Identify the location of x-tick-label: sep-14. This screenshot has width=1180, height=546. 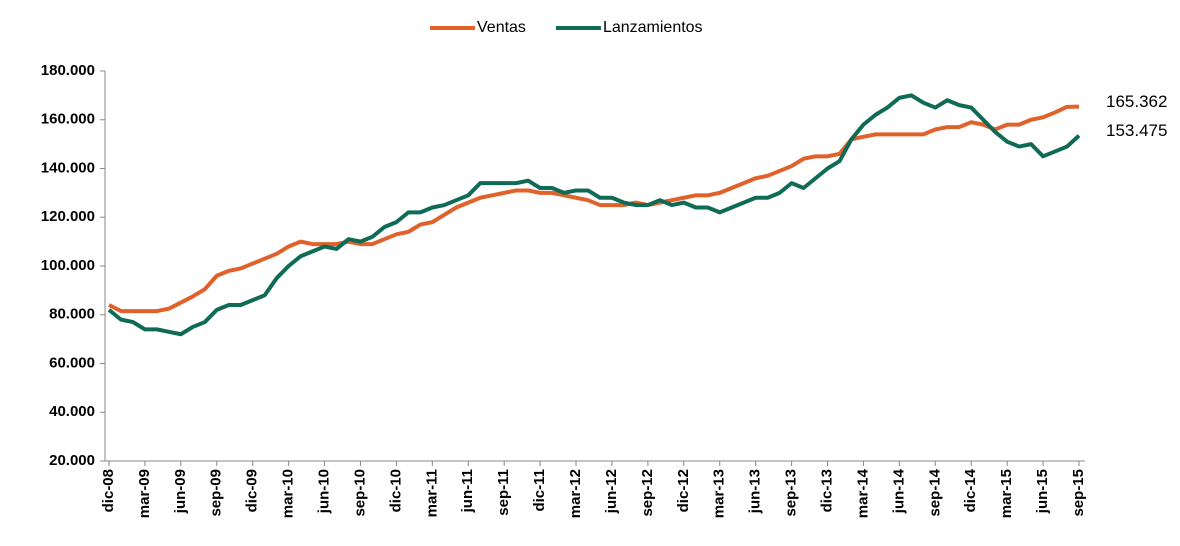
(934, 492).